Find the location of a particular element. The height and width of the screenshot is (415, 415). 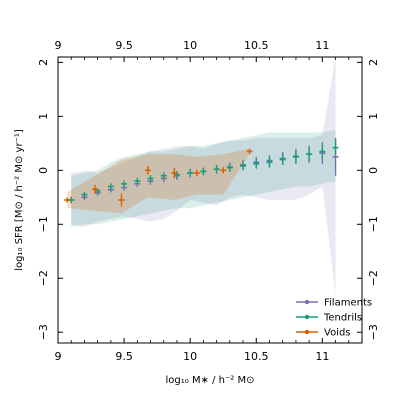

x-tick-label: 11 is located at coordinates (322, 356).